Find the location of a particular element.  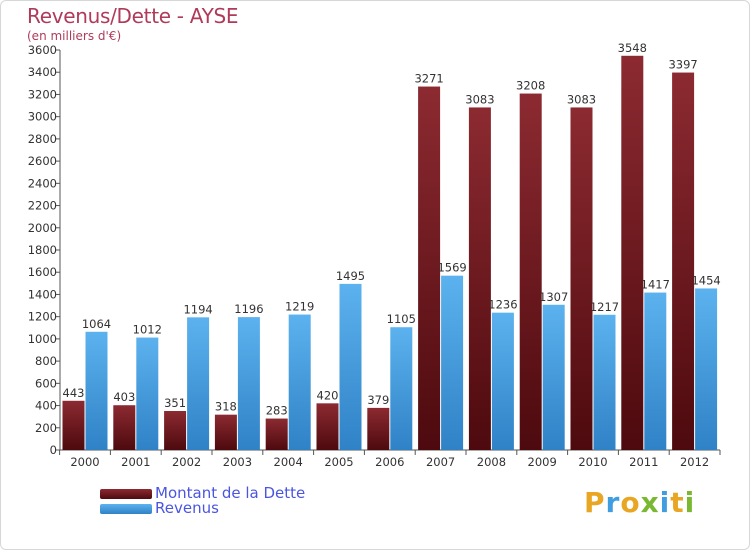

x-tick-label: 2008 is located at coordinates (491, 462).